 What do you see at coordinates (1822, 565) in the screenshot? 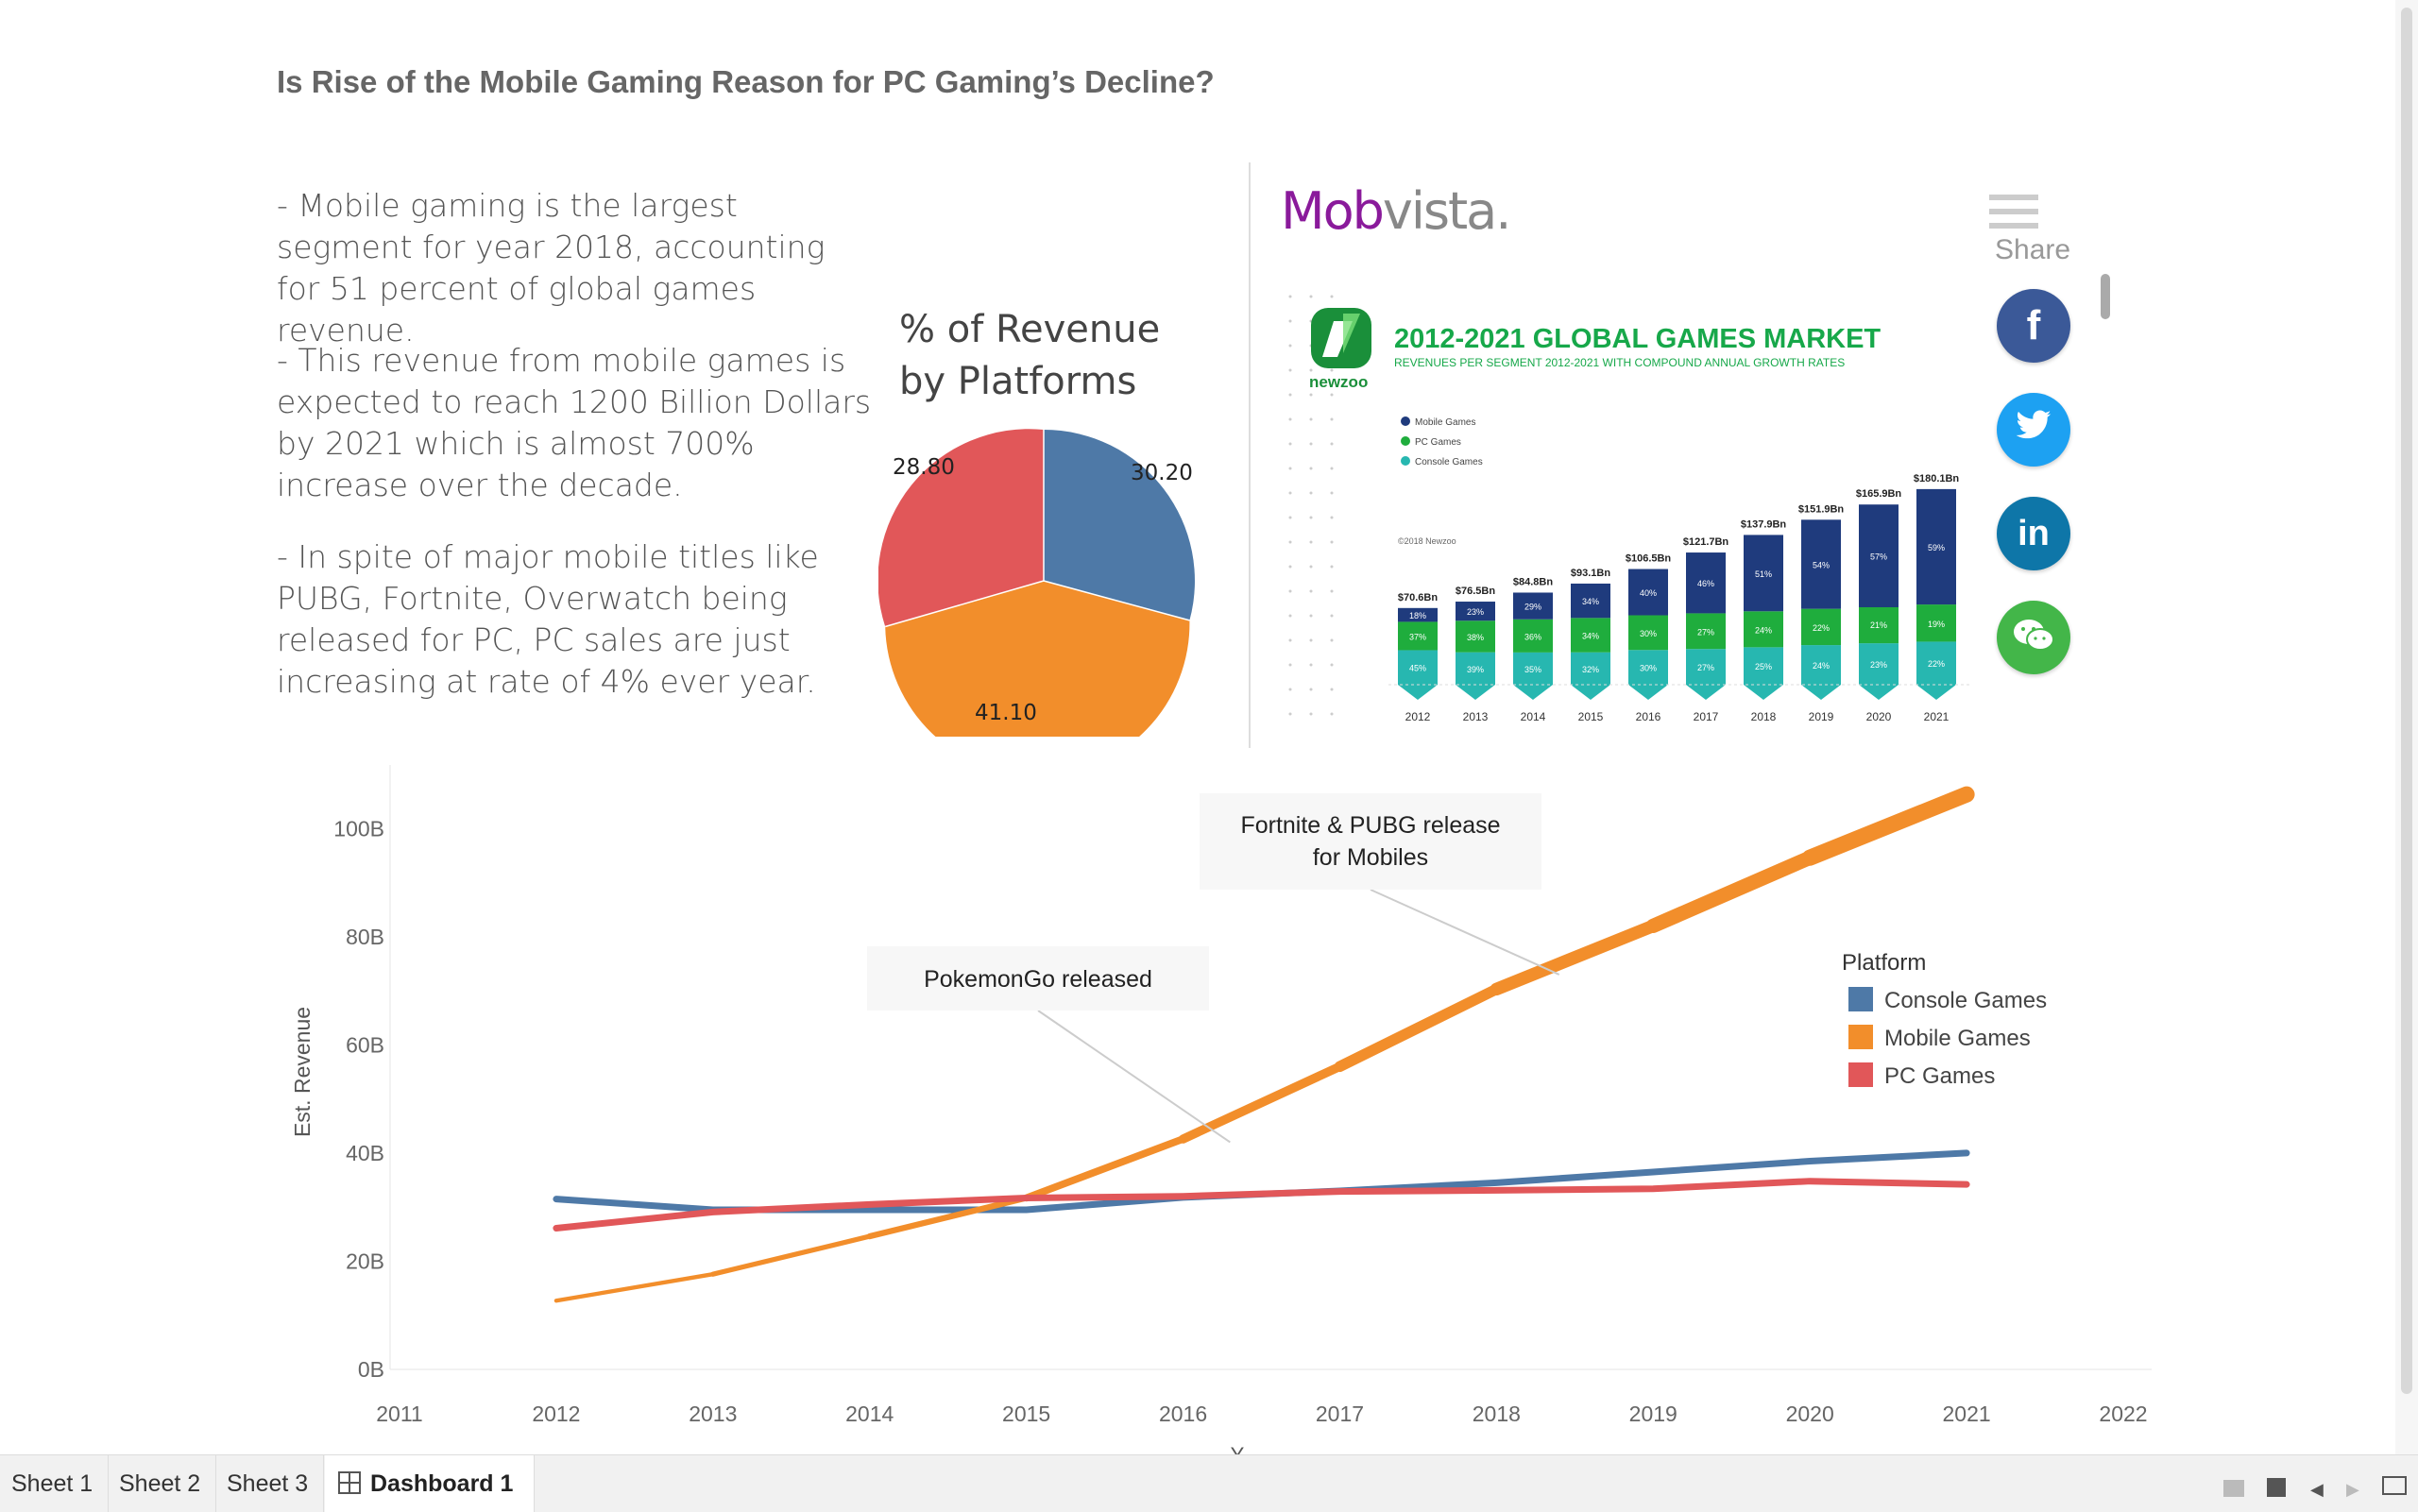
I see `infographic-mobile-pct: 54%` at bounding box center [1822, 565].